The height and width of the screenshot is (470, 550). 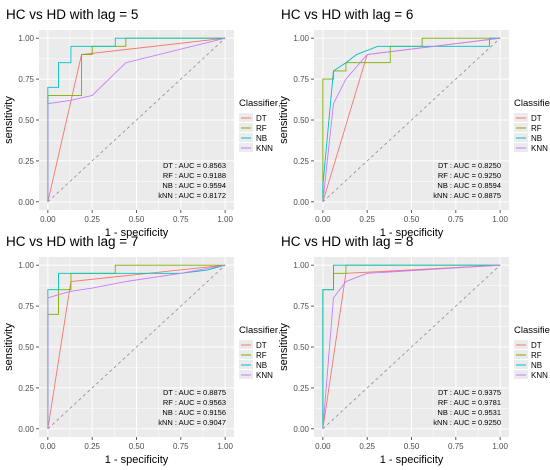 What do you see at coordinates (192, 422) in the screenshot?
I see `auc-annotation: kNN : AUC = 0.9047` at bounding box center [192, 422].